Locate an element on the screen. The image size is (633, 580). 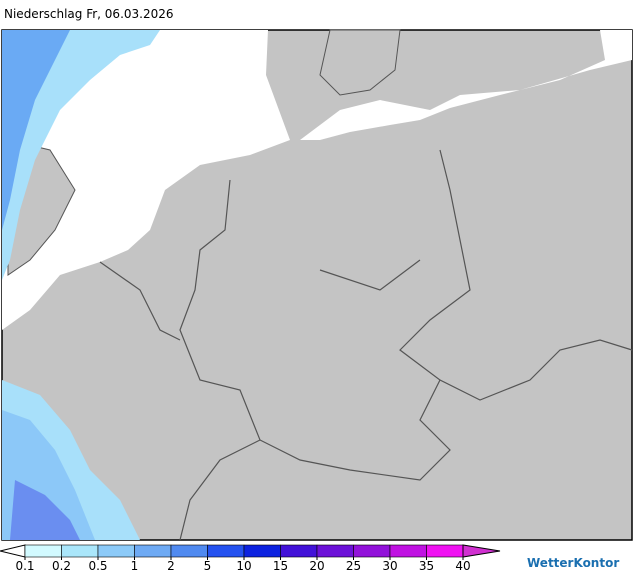
legend-label: 10 is located at coordinates (243, 566).